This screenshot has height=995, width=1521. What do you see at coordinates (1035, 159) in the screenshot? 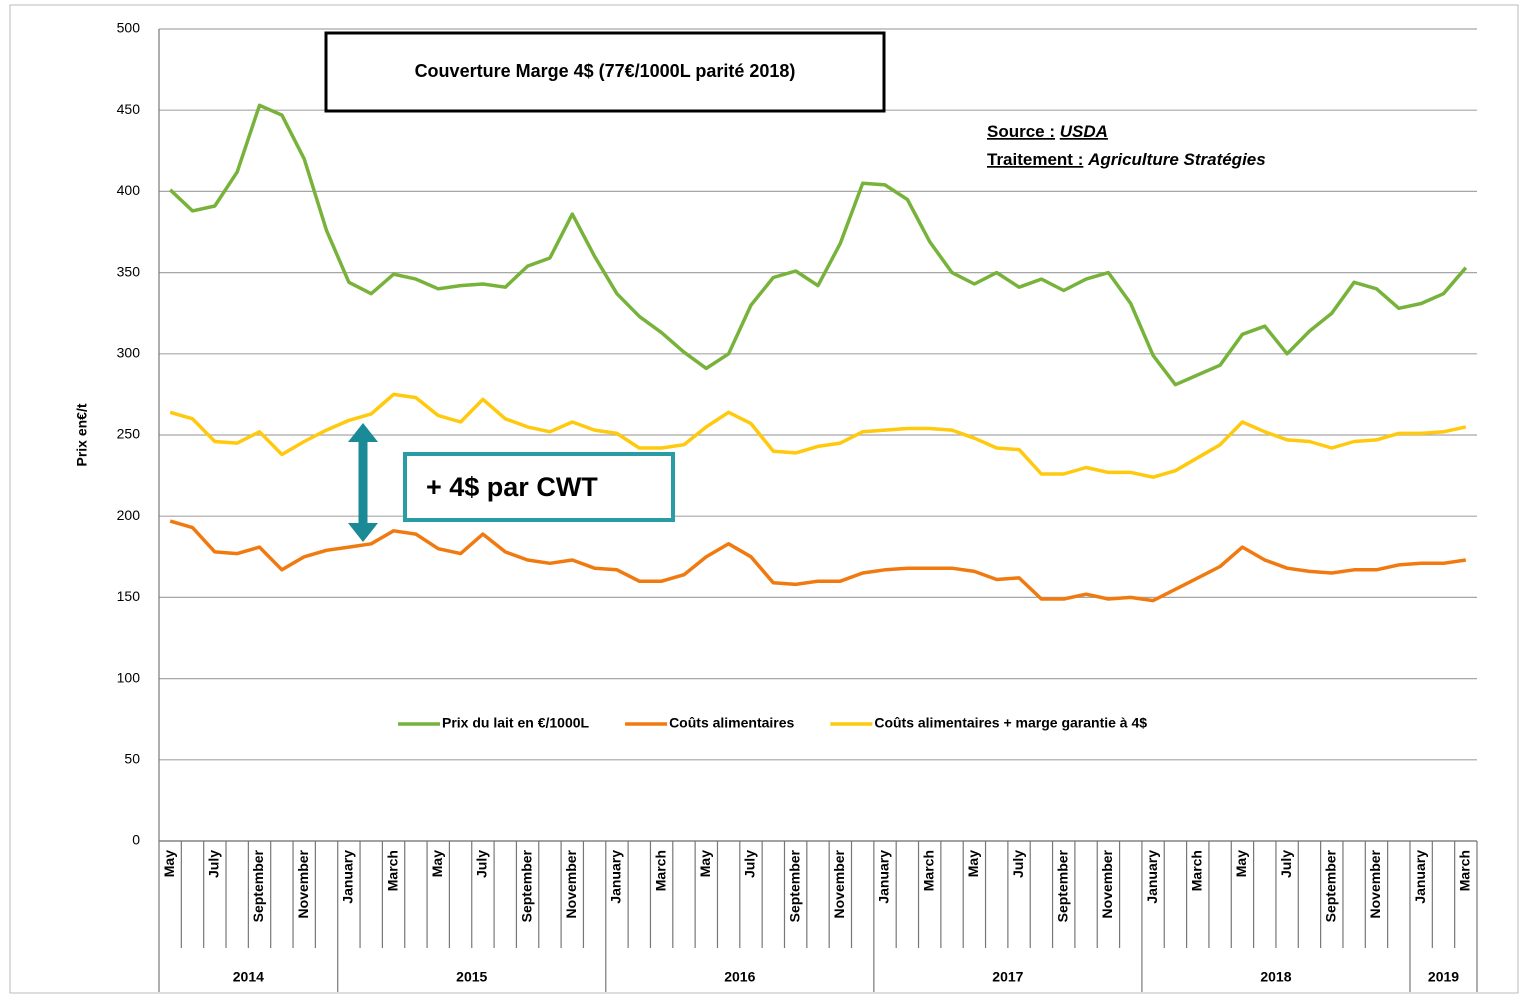
I see `treatment-label: Traitement :` at bounding box center [1035, 159].